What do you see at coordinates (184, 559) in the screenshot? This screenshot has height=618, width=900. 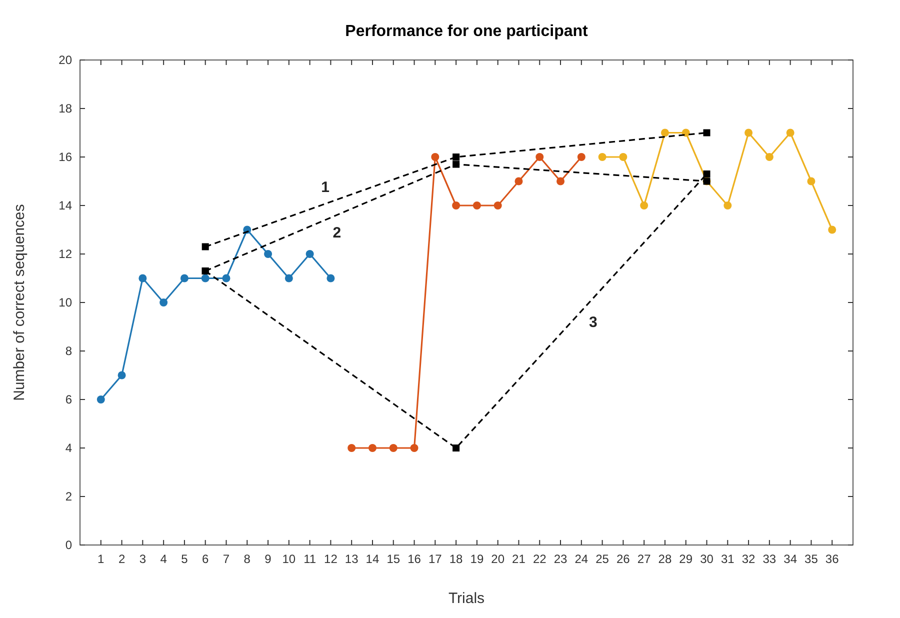 I see `x-tick-label: 5` at bounding box center [184, 559].